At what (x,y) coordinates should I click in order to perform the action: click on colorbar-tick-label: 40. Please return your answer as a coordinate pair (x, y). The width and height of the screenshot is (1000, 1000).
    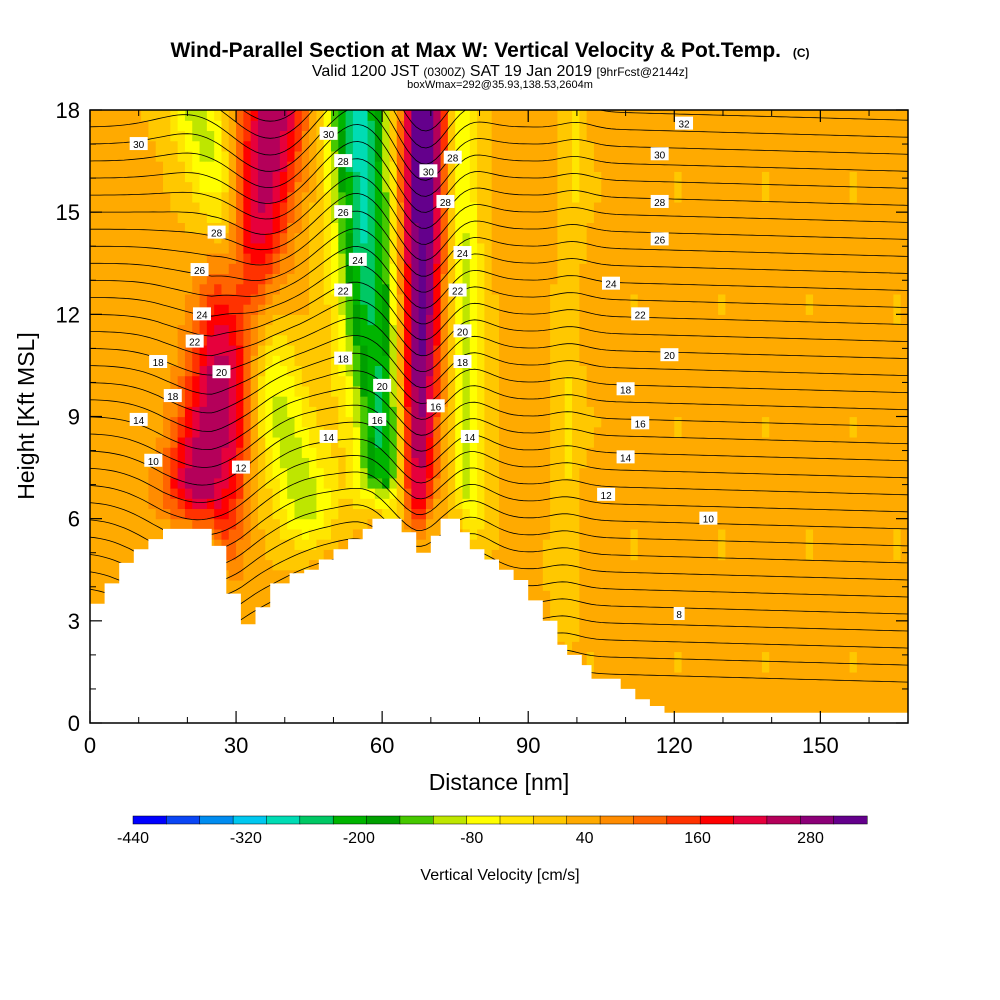
    Looking at the image, I should click on (585, 838).